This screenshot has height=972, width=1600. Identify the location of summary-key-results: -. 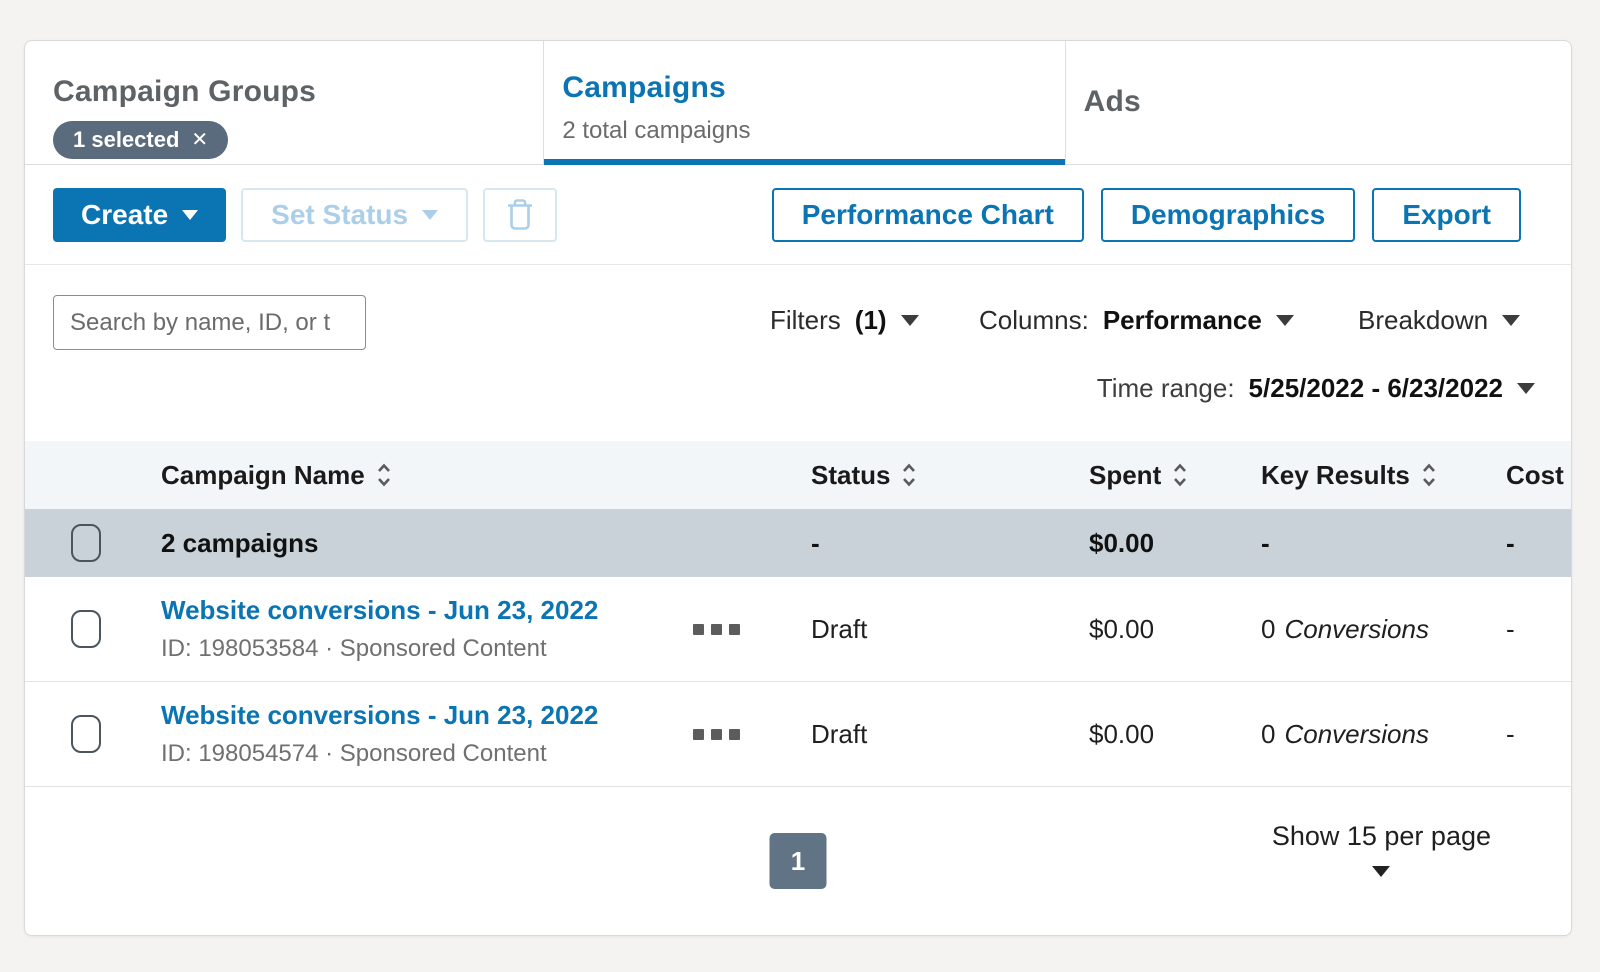
(1265, 542).